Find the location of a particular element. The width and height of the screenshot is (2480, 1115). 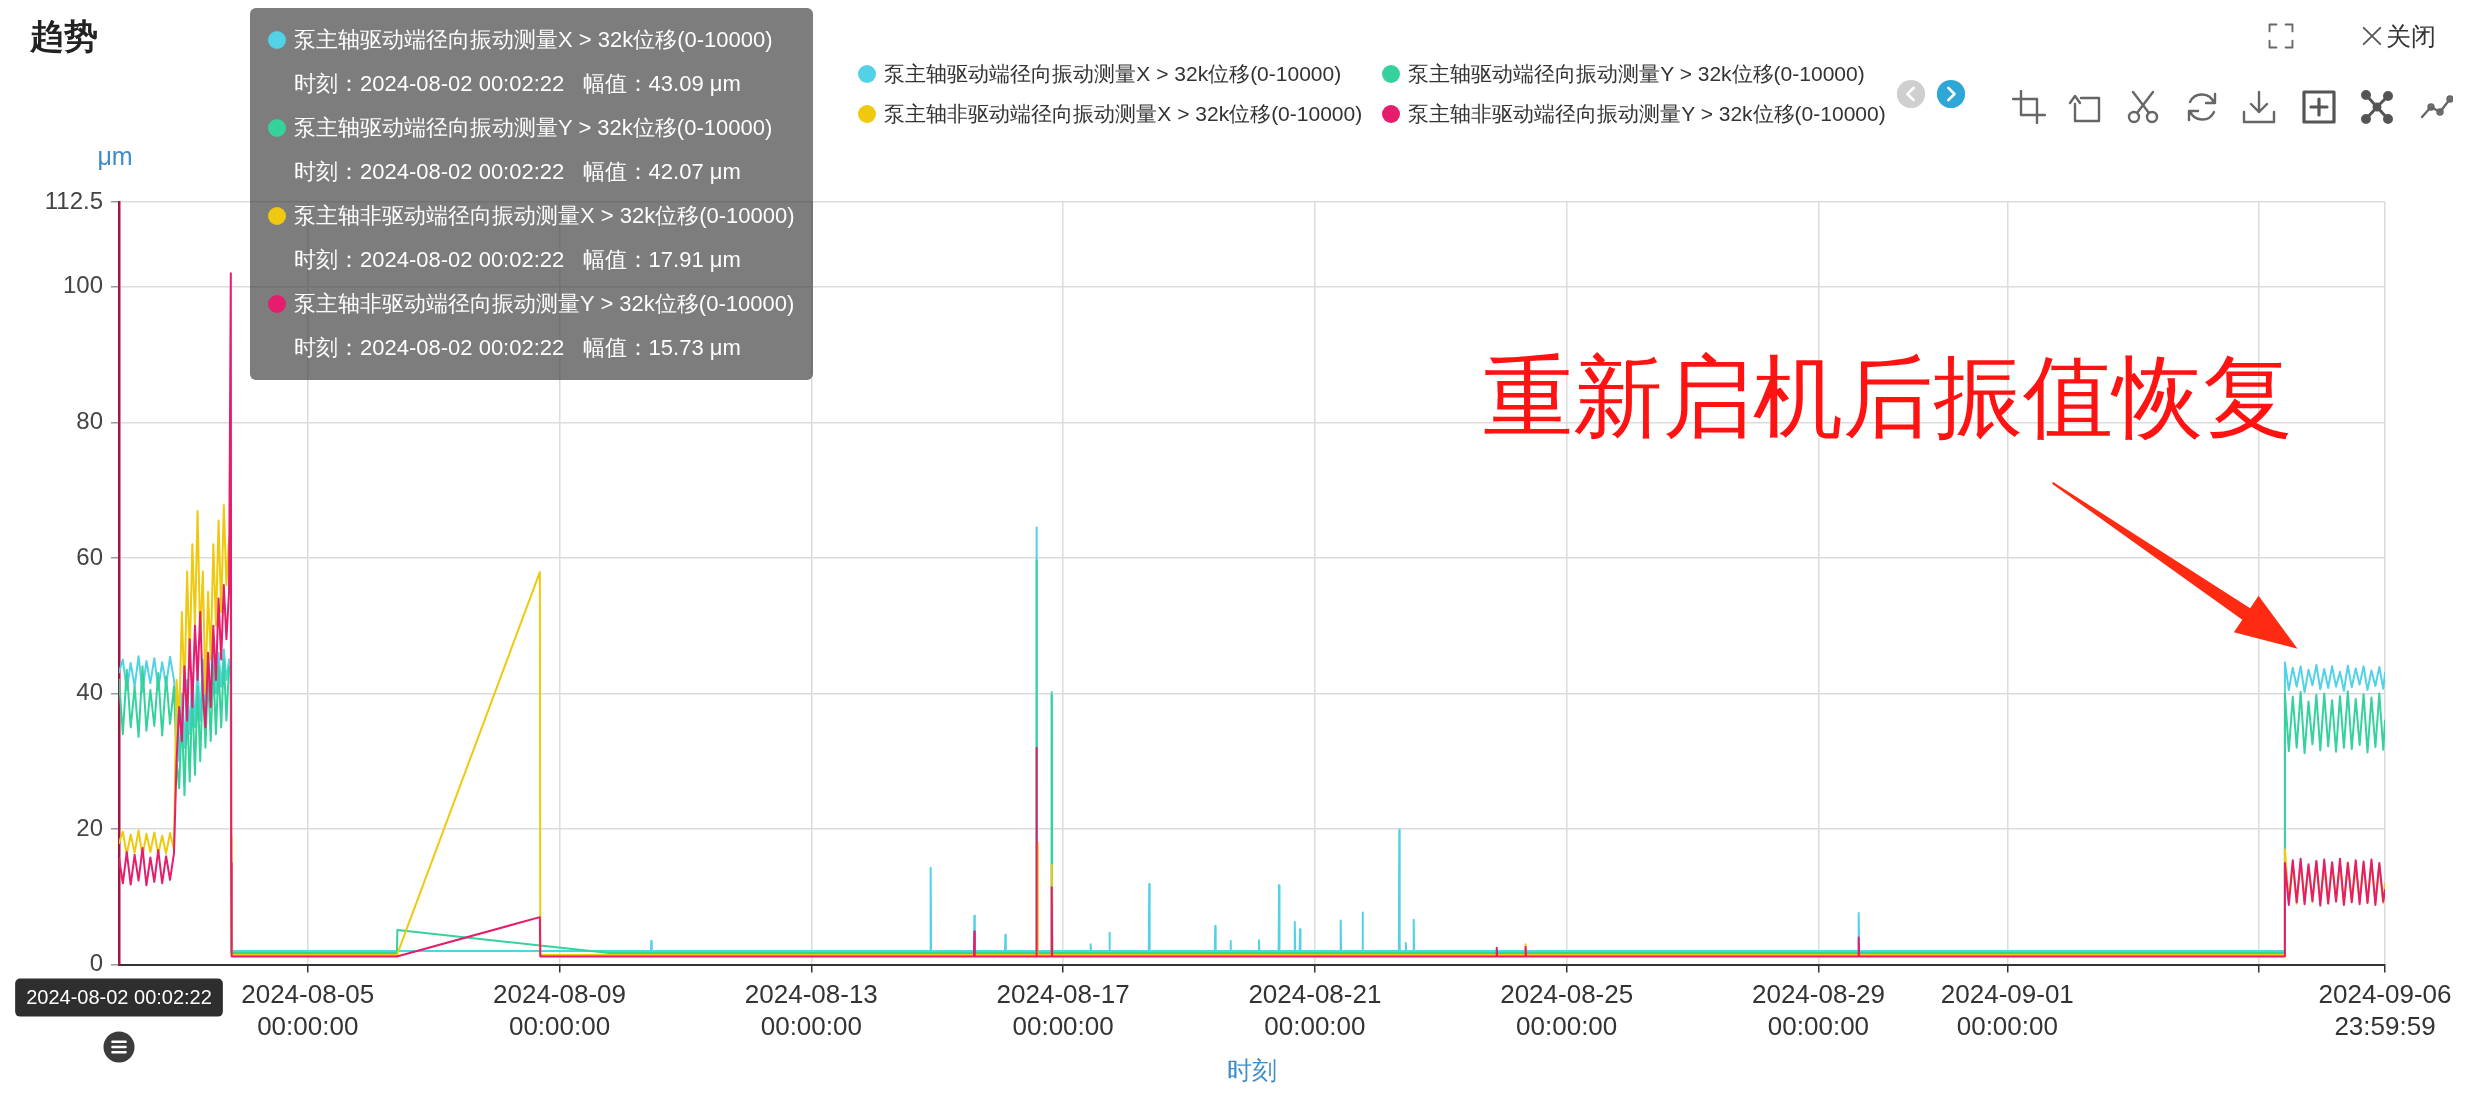

annotation: 时刻：2024-08-02 00:02:22 幅值：17.91 μm is located at coordinates (517, 260).